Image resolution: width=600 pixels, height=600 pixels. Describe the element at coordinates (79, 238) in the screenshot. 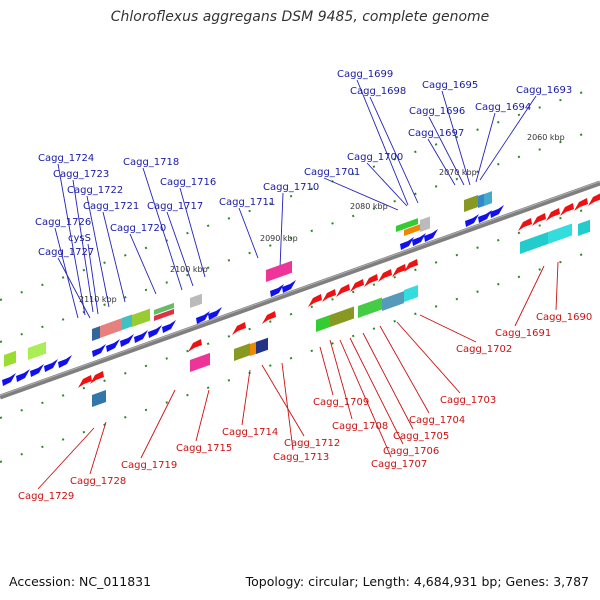

I see `gene-label: cysS` at that location.